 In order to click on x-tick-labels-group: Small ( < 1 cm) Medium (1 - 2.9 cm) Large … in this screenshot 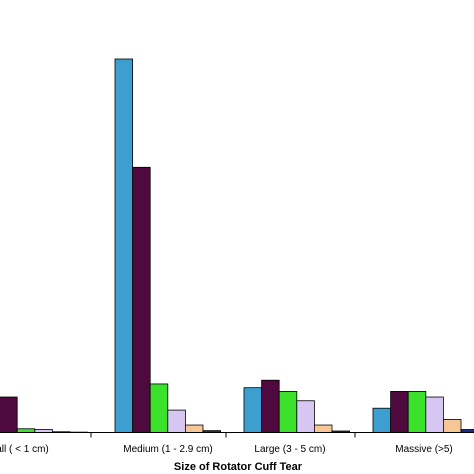, I will do `click(226, 449)`.